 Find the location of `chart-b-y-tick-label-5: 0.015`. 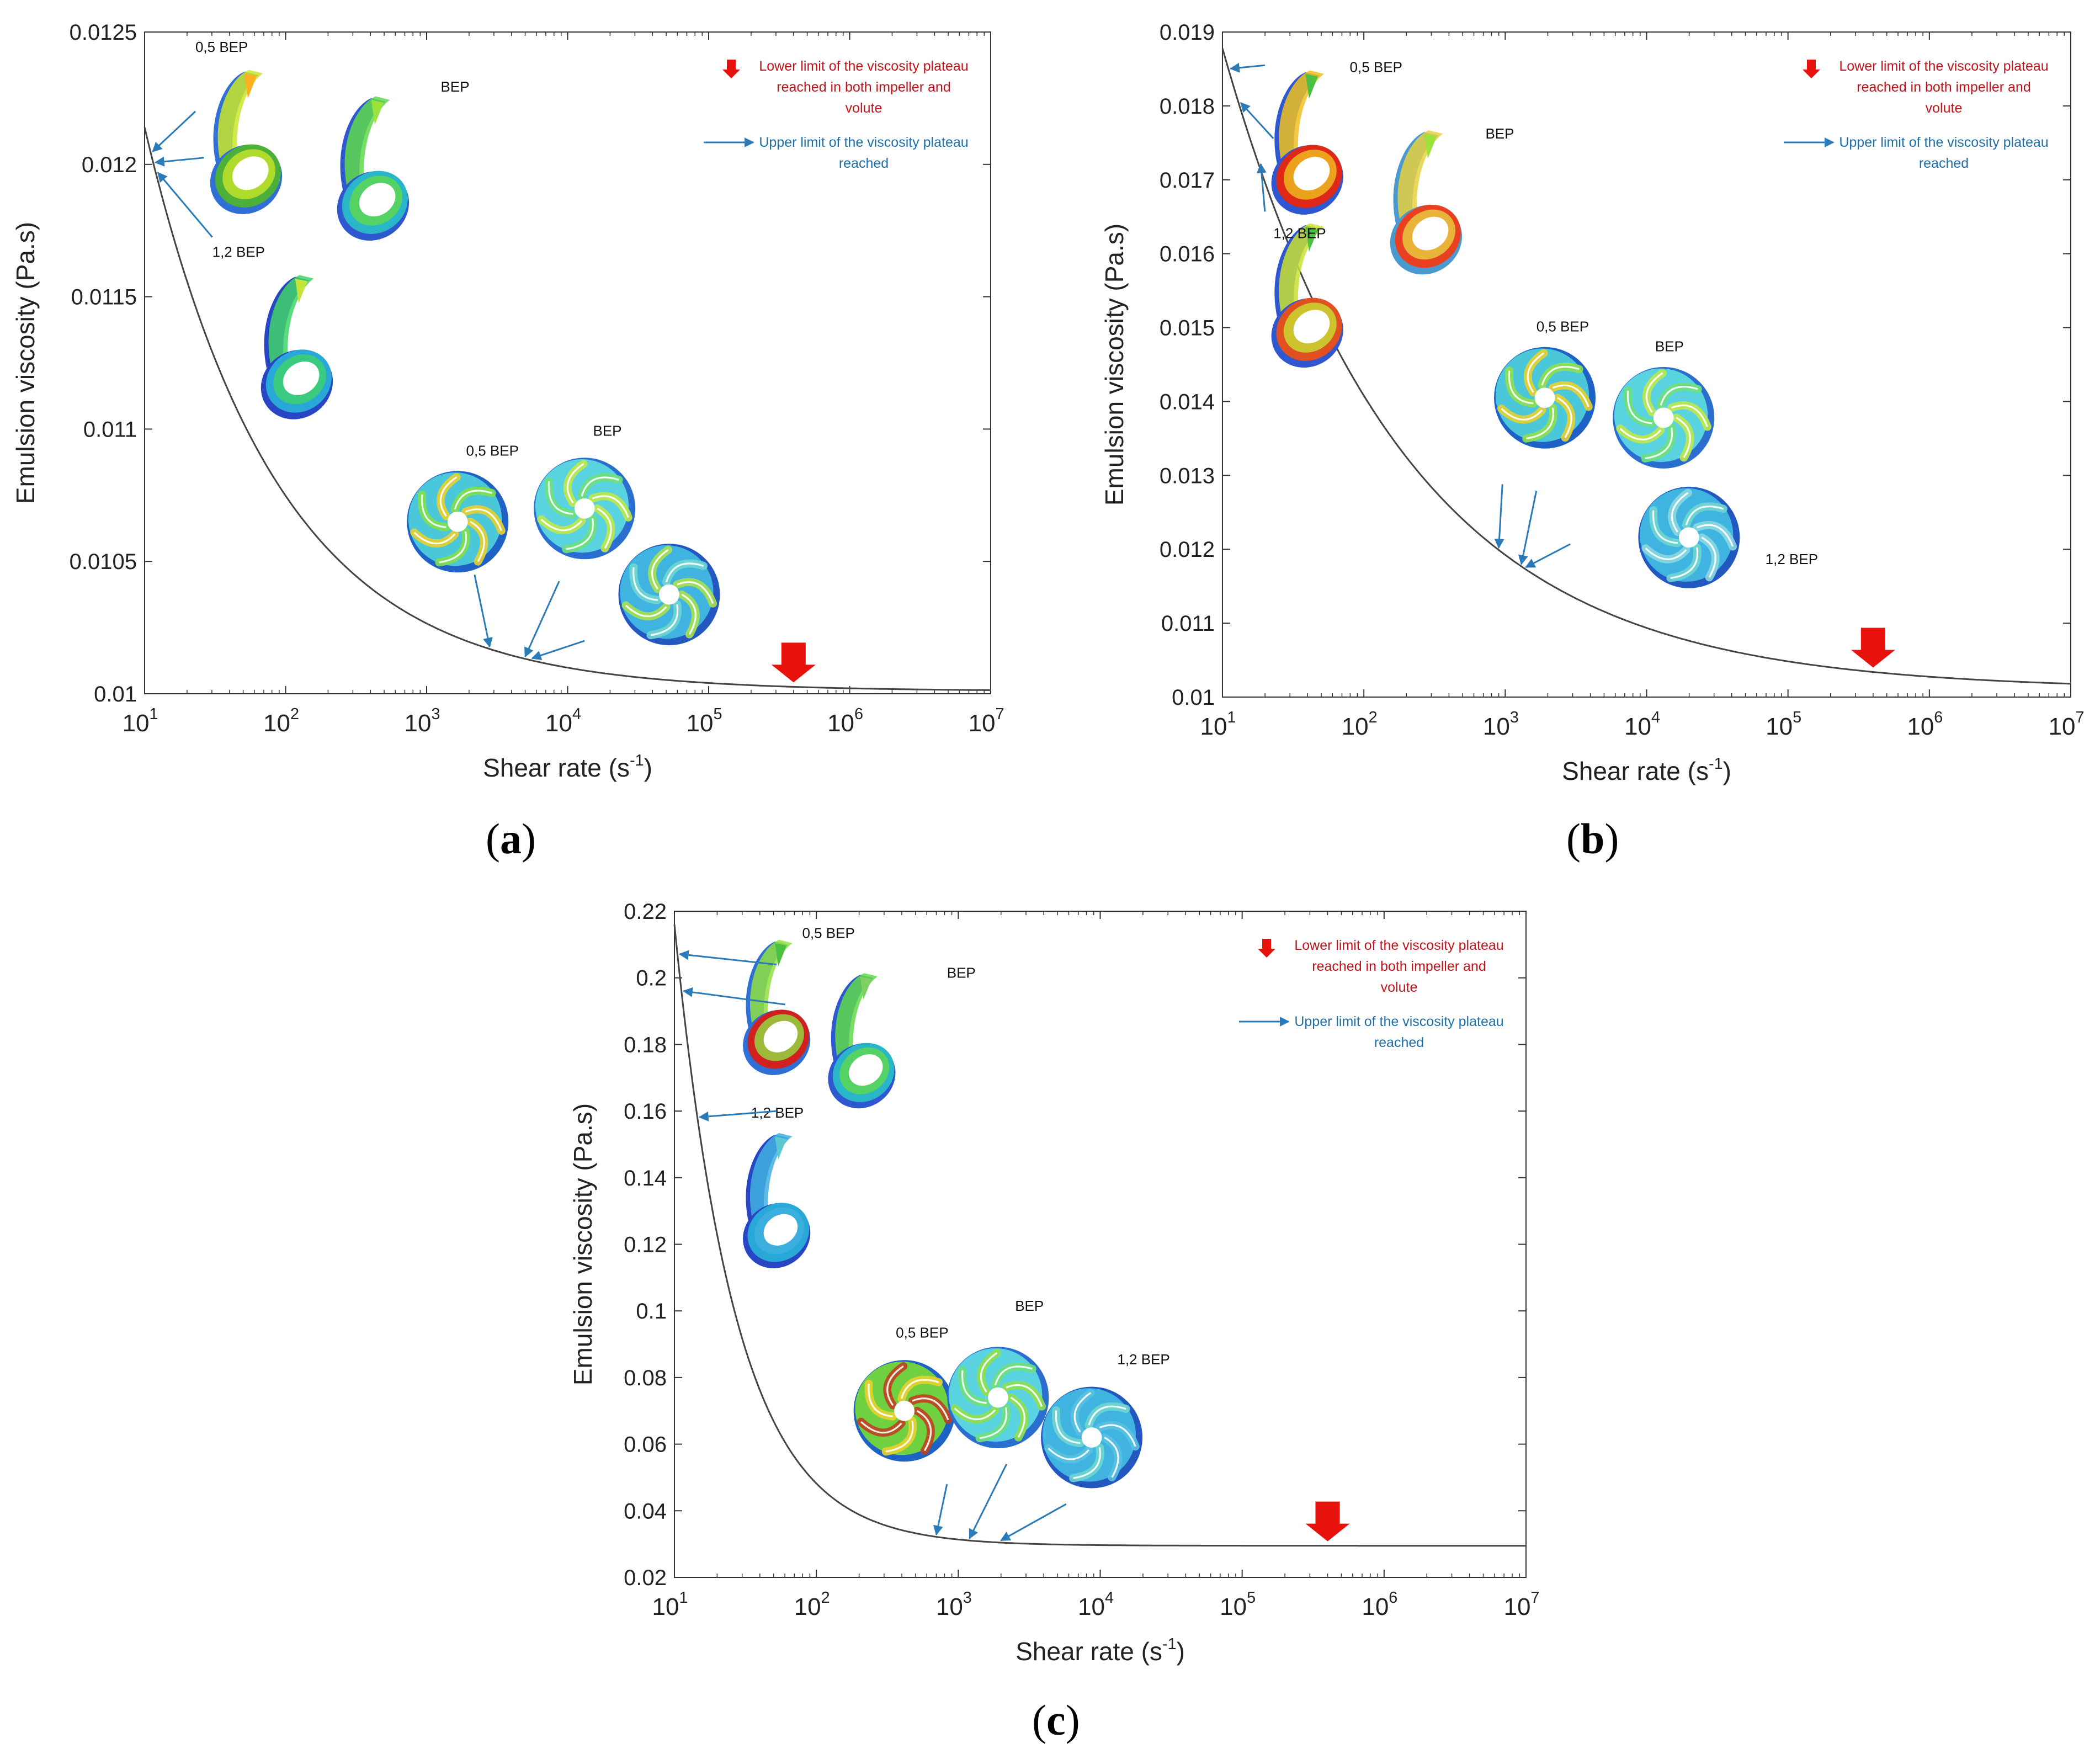

chart-b-y-tick-label-5: 0.015 is located at coordinates (1187, 328).